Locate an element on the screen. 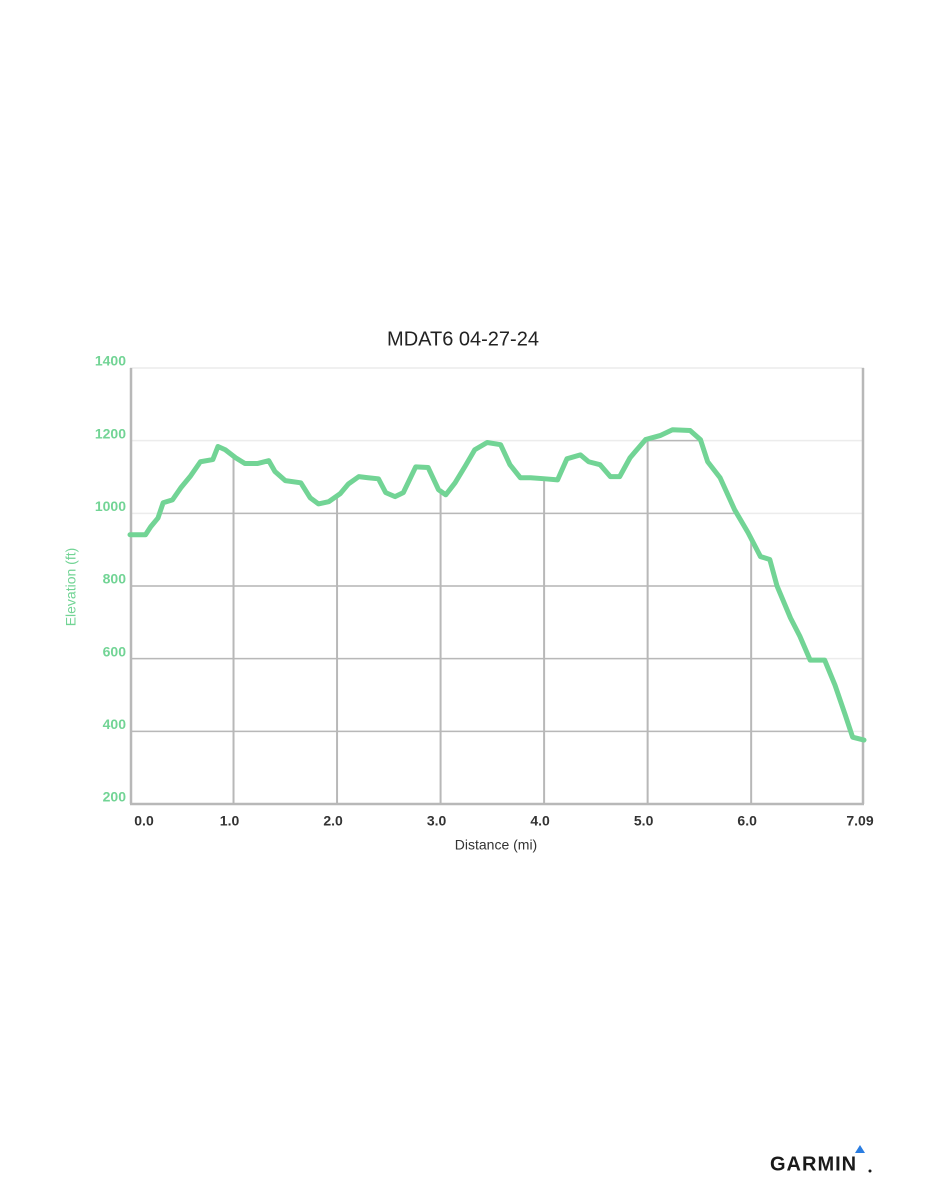 The image size is (926, 1200). x-tick-label: 6.0 is located at coordinates (747, 821).